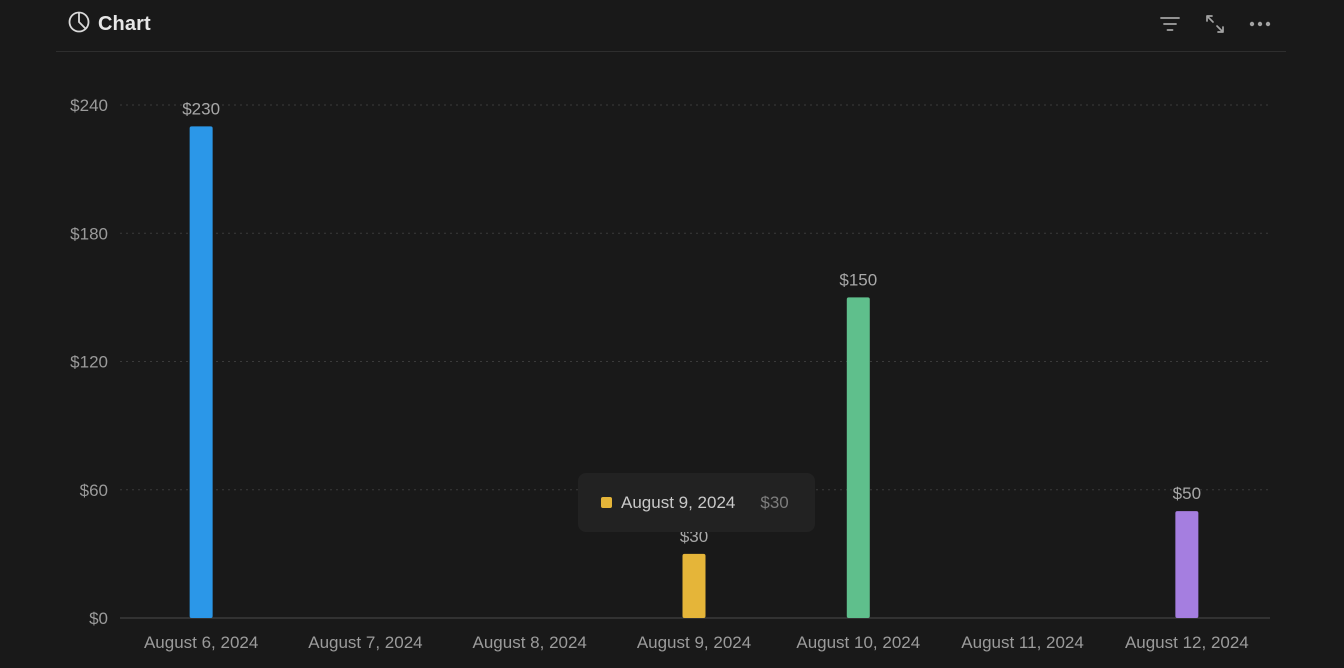  What do you see at coordinates (79, 24) in the screenshot?
I see `pie-chart-icon` at bounding box center [79, 24].